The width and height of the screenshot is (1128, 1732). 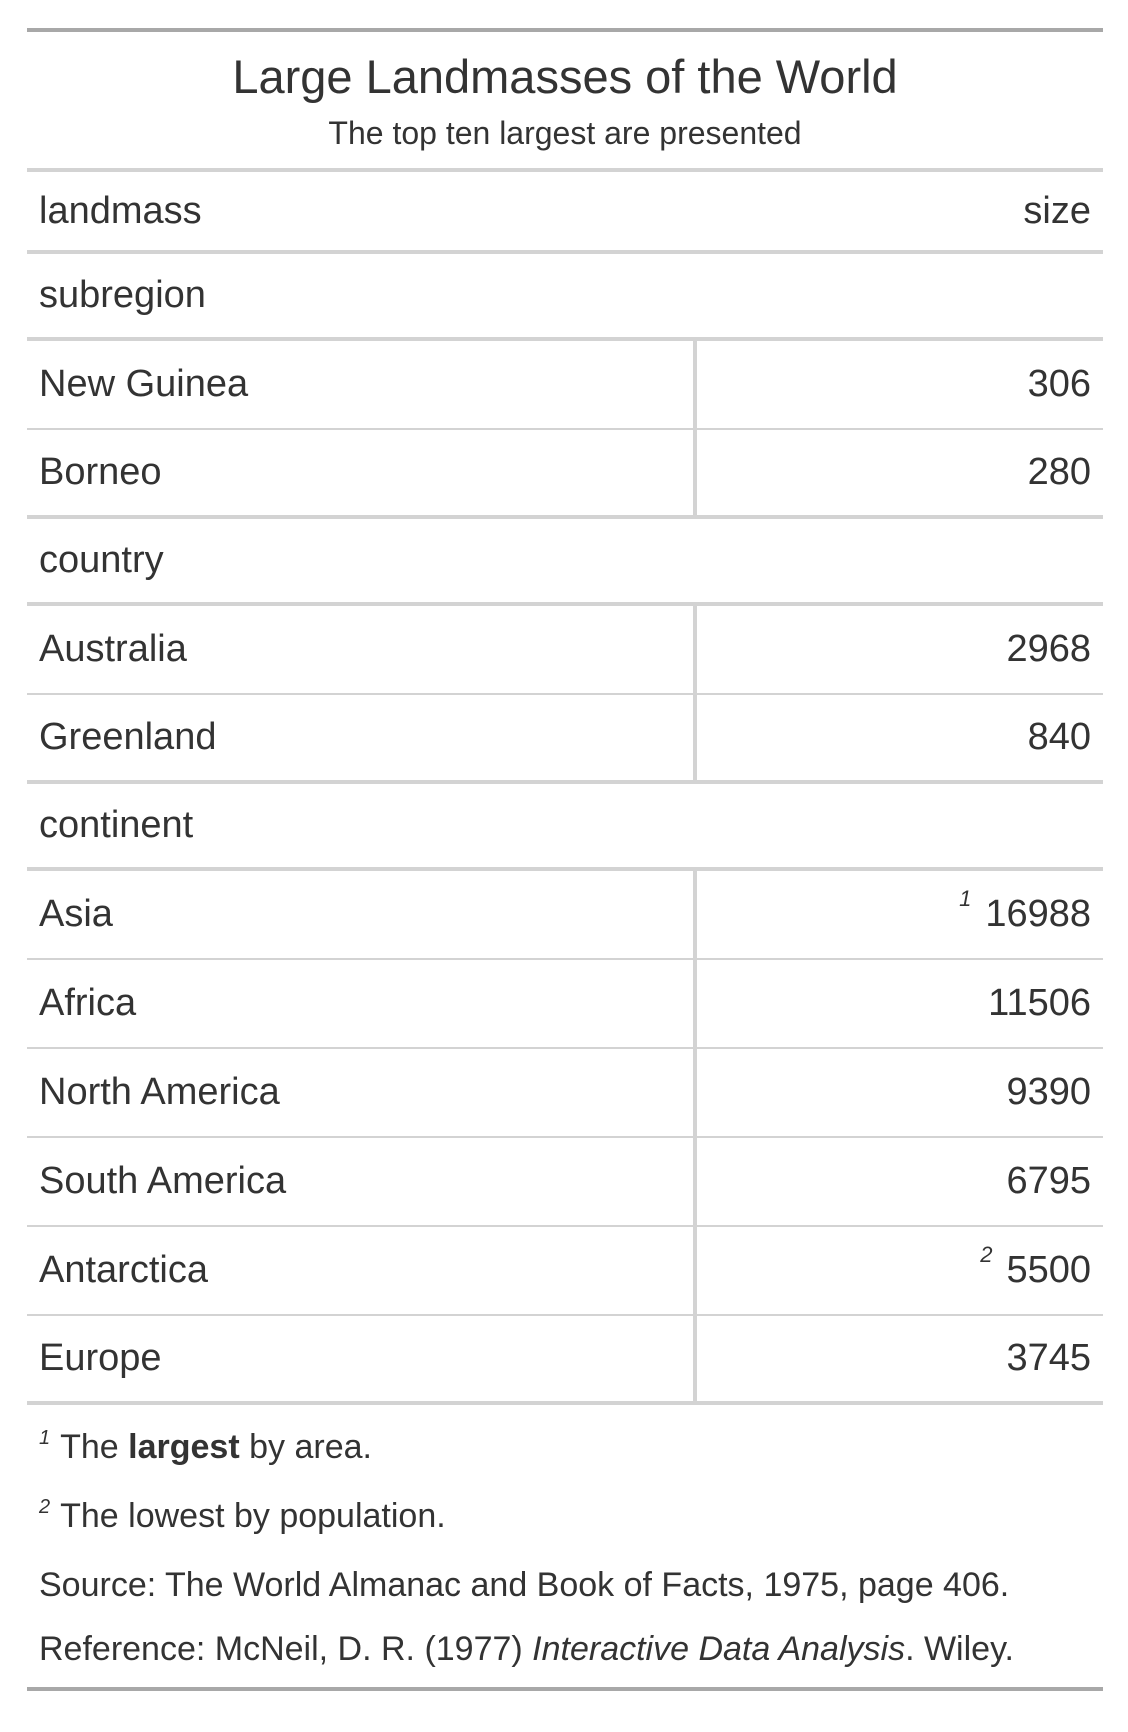 I want to click on landmass-cell: South America, so click(x=362, y=1181).